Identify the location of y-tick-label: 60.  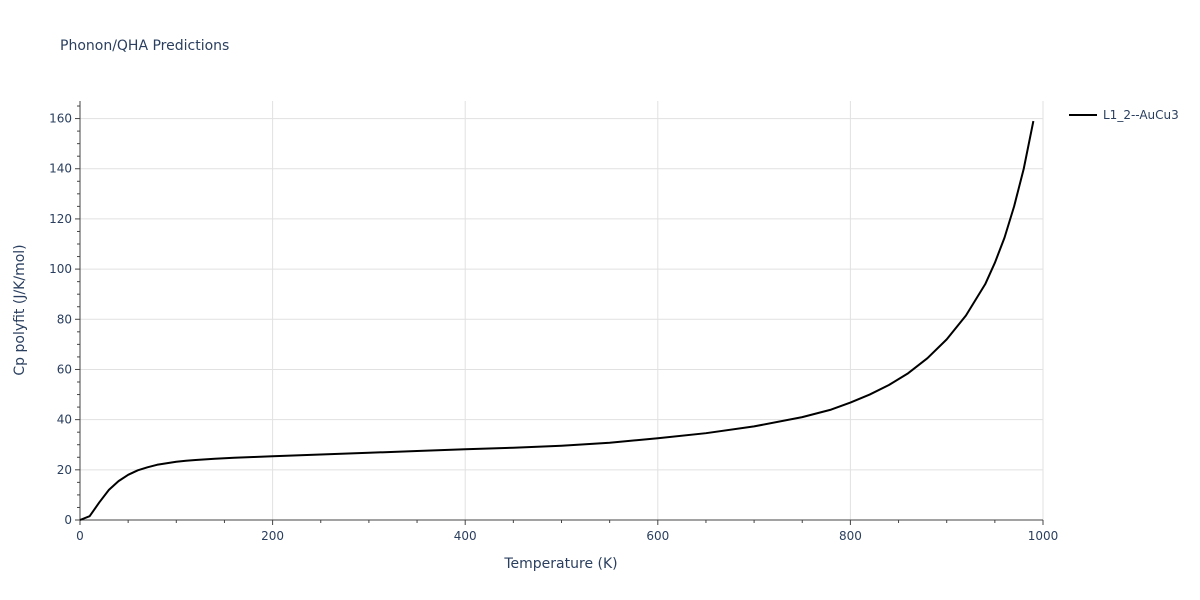
(64, 369).